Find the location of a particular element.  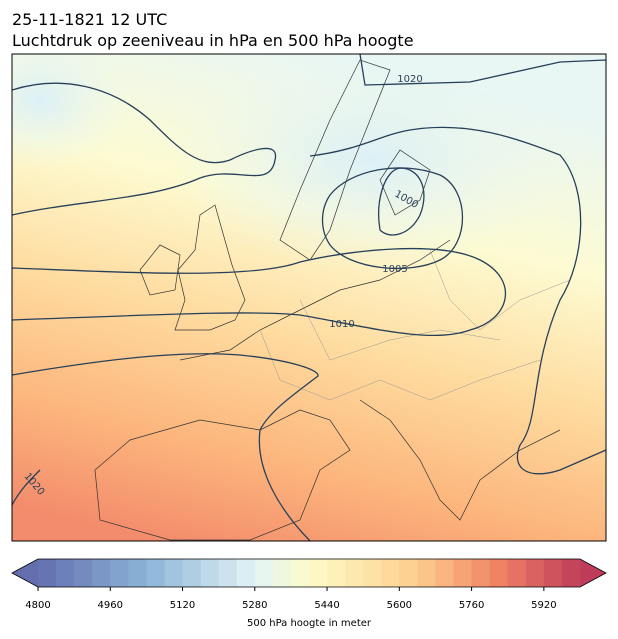

colorbar-label: 500 hPa hoogte in meter is located at coordinates (309, 623).